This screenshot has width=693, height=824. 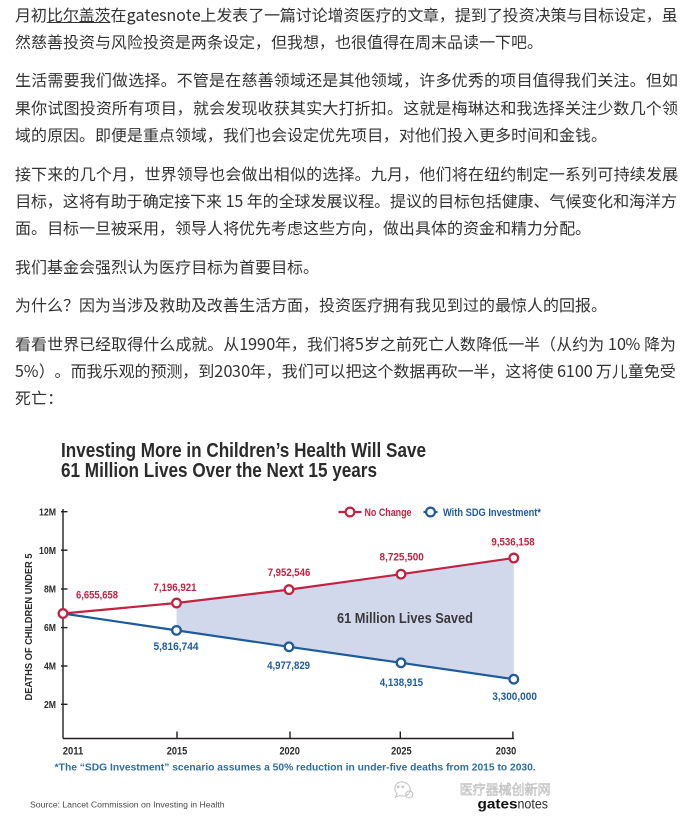 I want to click on svg-text: 5,816,744, so click(x=177, y=647).